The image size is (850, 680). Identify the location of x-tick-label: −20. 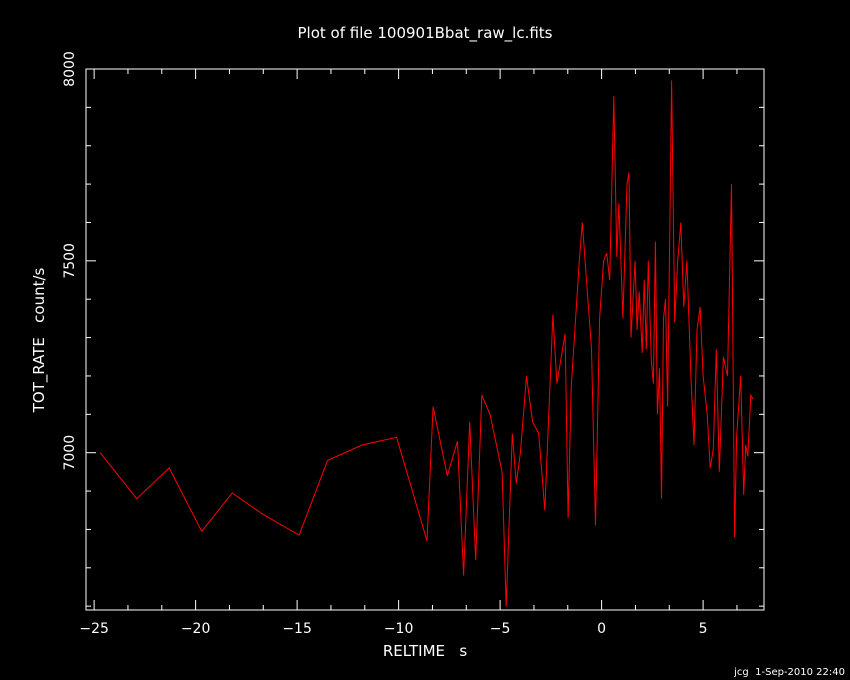
(196, 629).